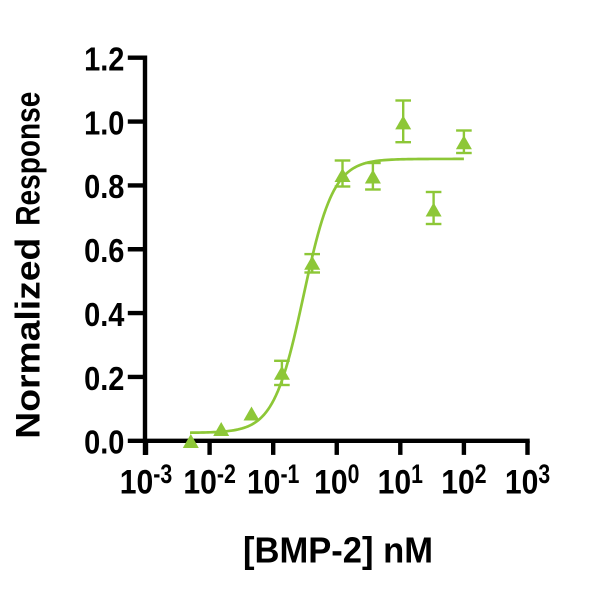 The width and height of the screenshot is (600, 600). I want to click on svg-text: 0.8, so click(104, 186).